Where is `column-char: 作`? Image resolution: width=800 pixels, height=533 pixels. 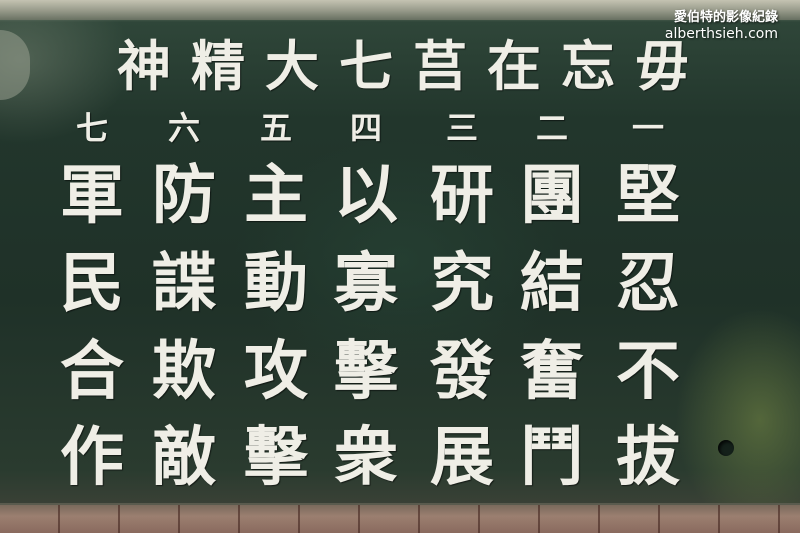 column-char: 作 is located at coordinates (92, 458).